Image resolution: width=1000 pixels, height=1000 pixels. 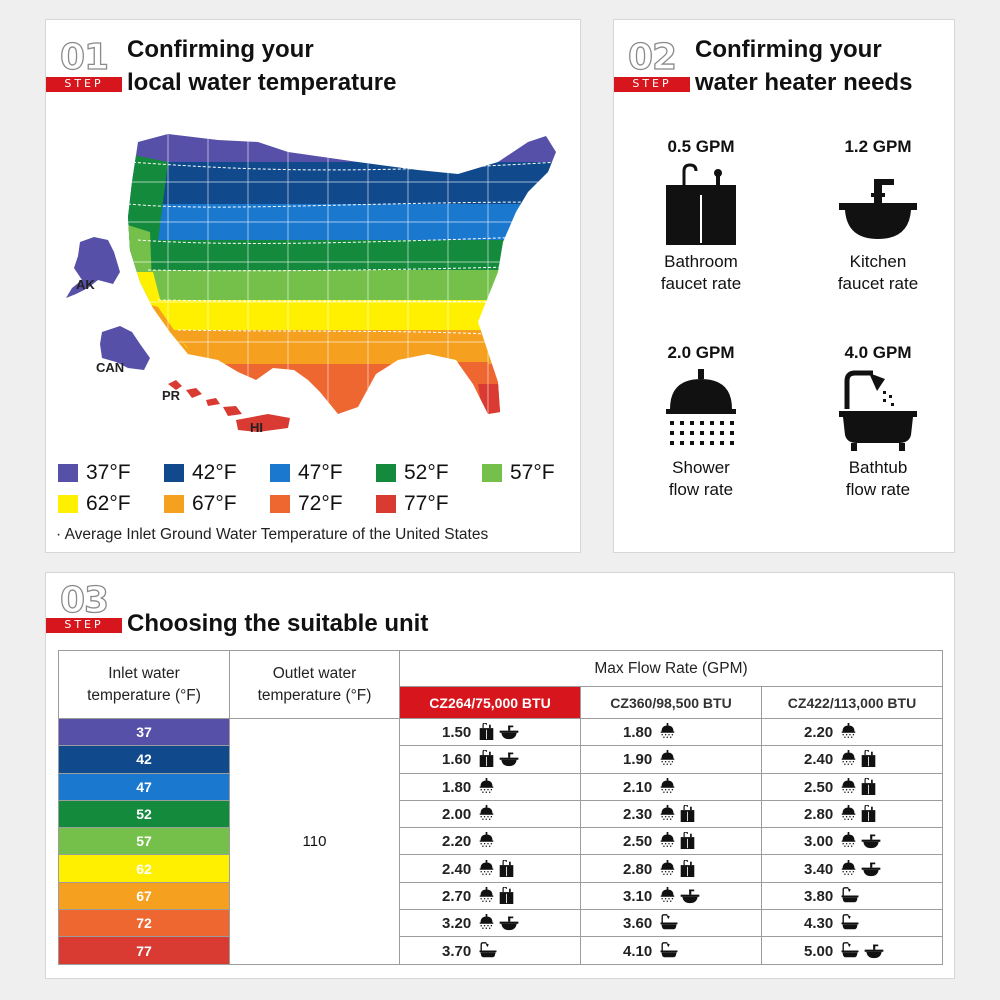 I want to click on legend-item-52: 52°F, so click(x=412, y=473).